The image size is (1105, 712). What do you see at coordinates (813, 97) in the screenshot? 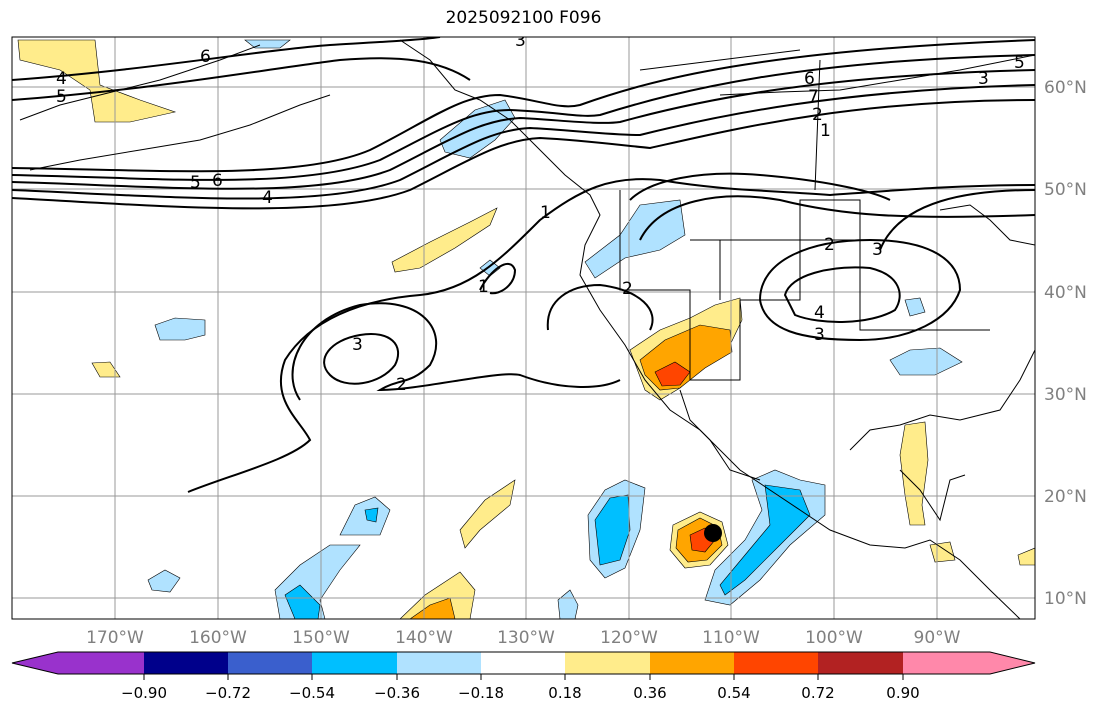
I see `contour-label: 7` at bounding box center [813, 97].